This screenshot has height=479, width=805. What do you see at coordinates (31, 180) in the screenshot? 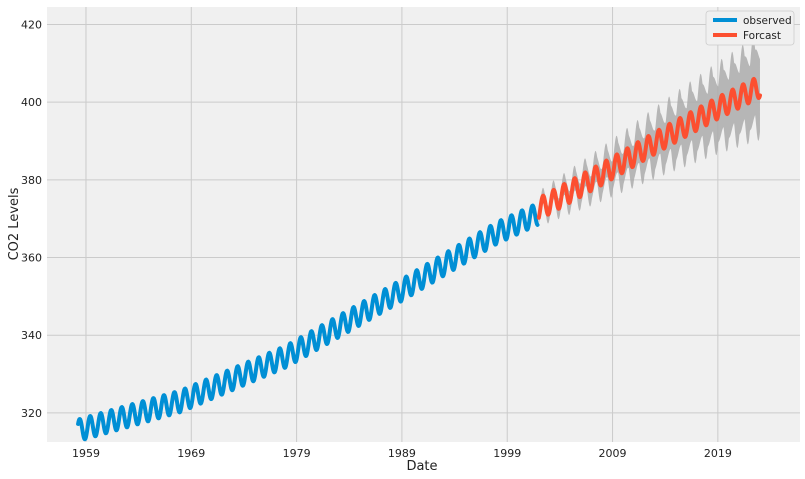
I see `y-tick-label: 380` at bounding box center [31, 180].